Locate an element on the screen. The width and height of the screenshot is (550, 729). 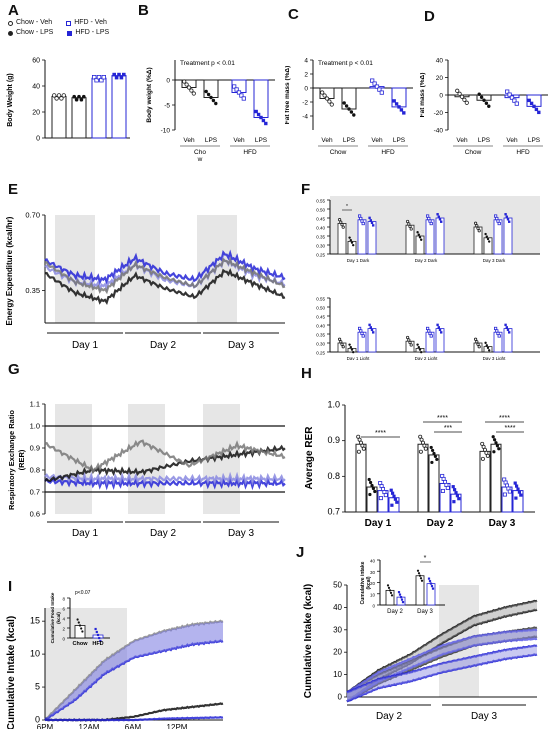
legend-item: Chow - LPS is located at coordinates (30, 33).